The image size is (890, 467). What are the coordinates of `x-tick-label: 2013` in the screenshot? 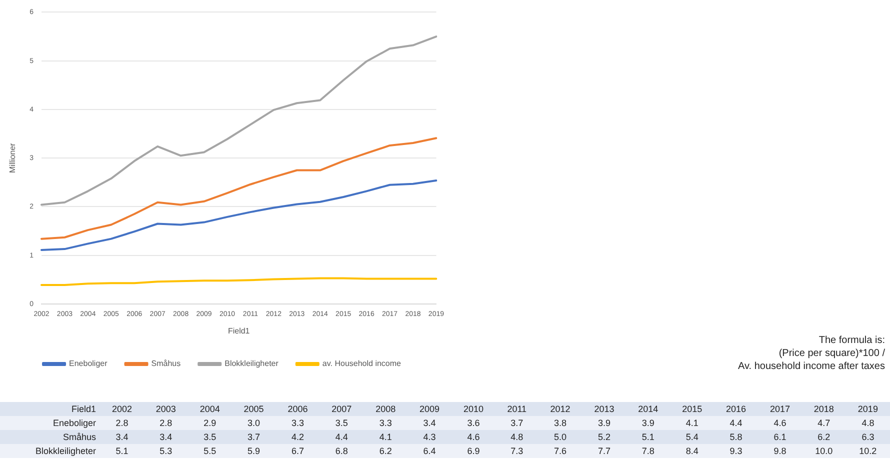 It's located at (604, 409).